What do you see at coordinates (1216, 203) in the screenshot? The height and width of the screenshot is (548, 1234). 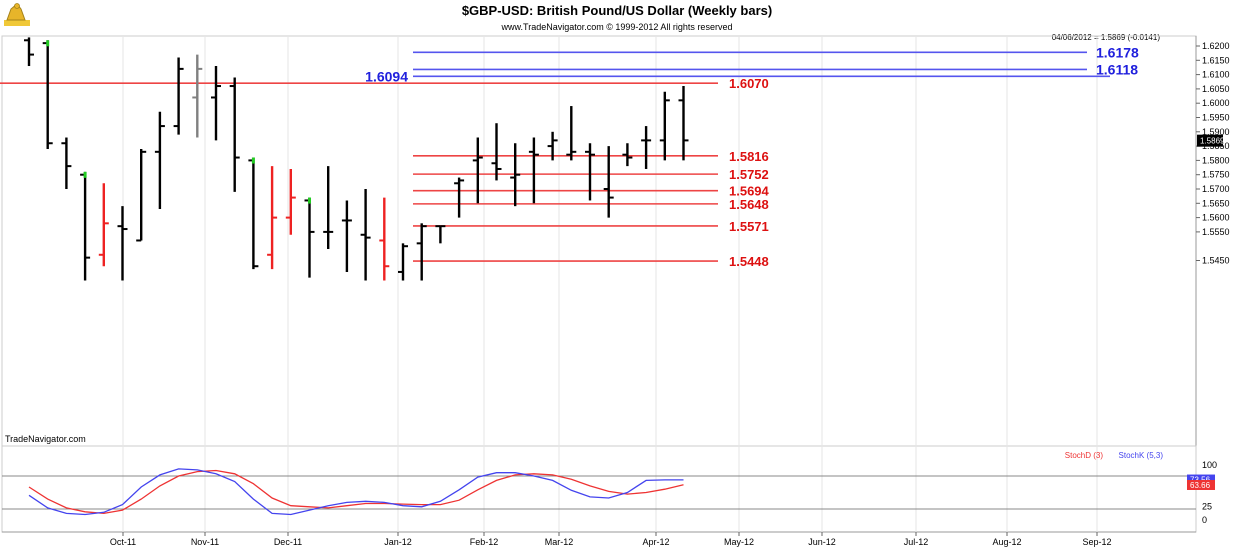 I see `price-tick-label-11: 1.5650` at bounding box center [1216, 203].